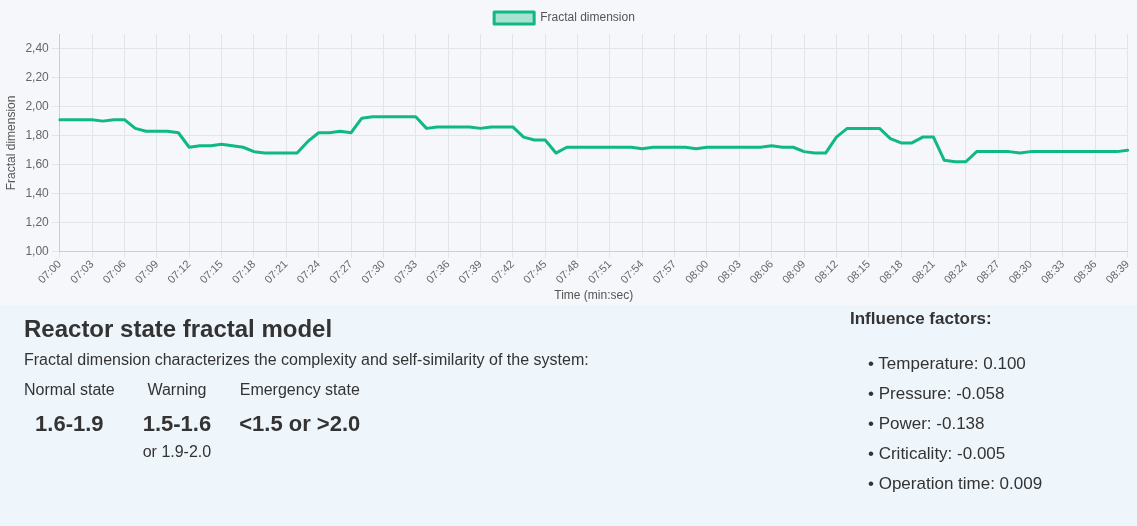  What do you see at coordinates (594, 295) in the screenshot?
I see `x-axis-title: Time (min:sec)` at bounding box center [594, 295].